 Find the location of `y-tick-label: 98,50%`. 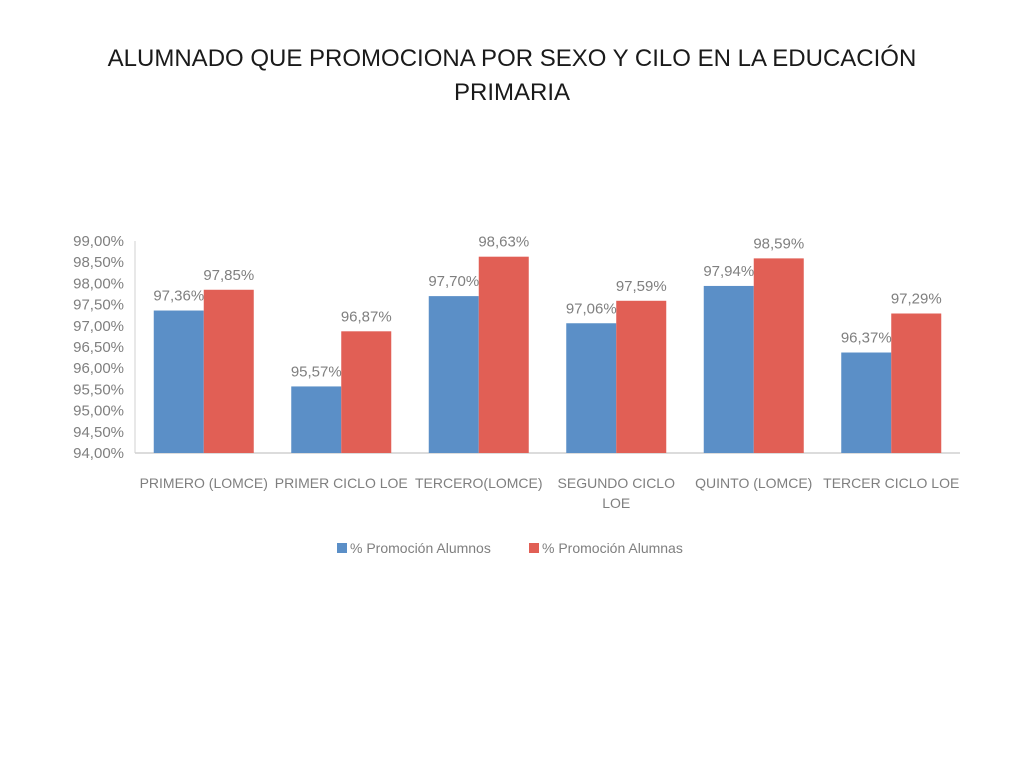

y-tick-label: 98,50% is located at coordinates (98, 262).